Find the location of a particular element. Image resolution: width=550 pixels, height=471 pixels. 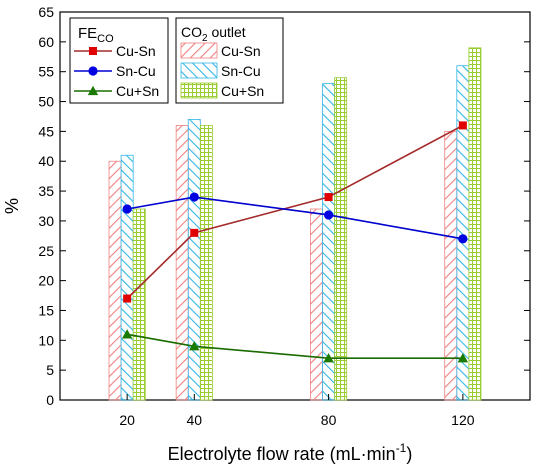

bar-legend: CO2 outlet Cu-Sn Sn-Cu Cu+Sn is located at coordinates (229, 60).